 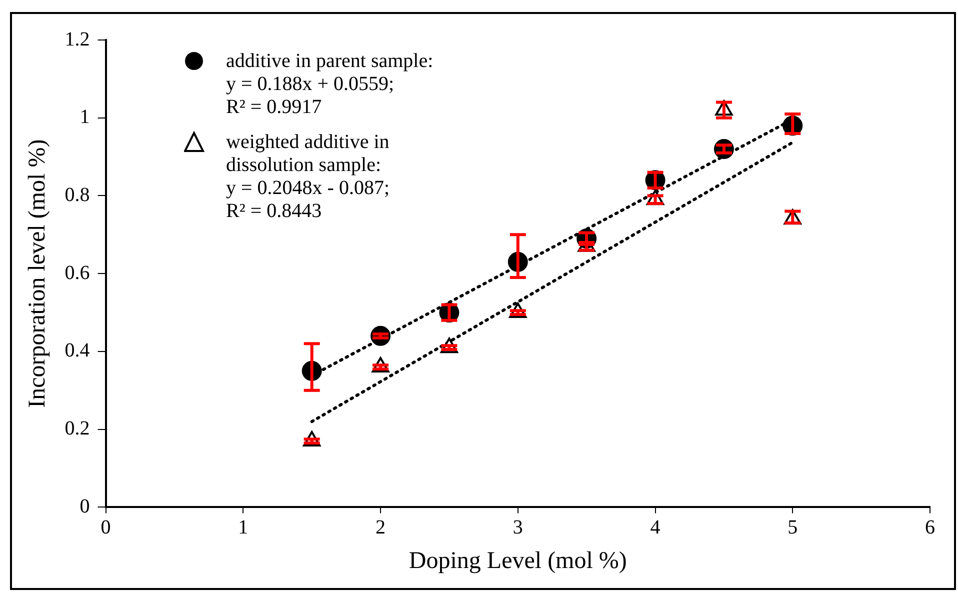 I want to click on annotation: R² = 0.9917, so click(x=274, y=107).